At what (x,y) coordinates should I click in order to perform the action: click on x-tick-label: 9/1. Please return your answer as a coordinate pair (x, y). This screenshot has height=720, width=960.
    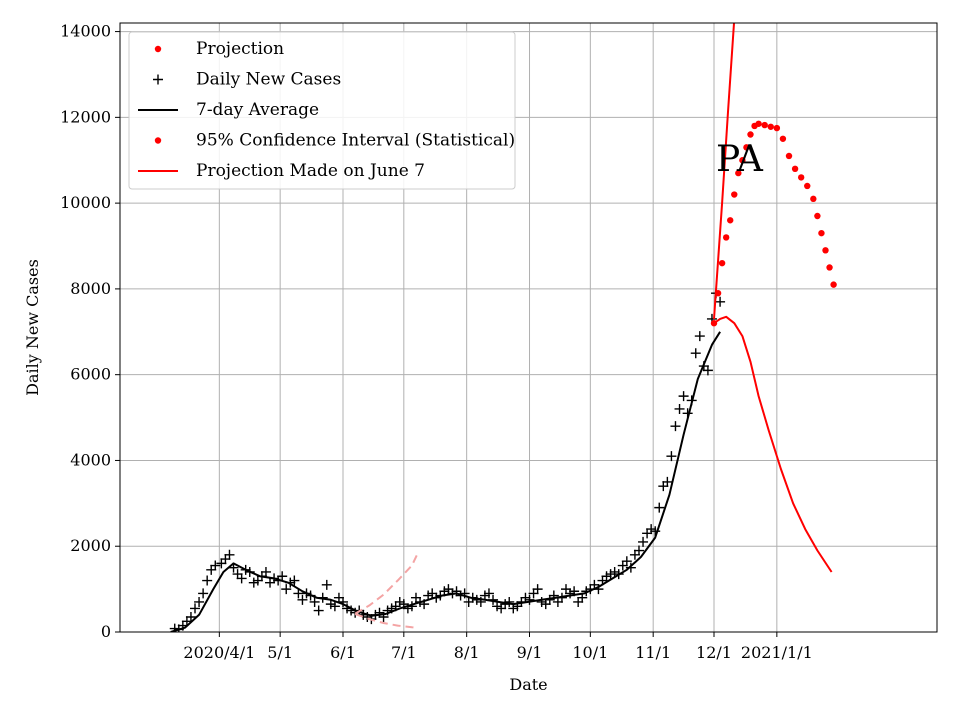
    Looking at the image, I should click on (530, 652).